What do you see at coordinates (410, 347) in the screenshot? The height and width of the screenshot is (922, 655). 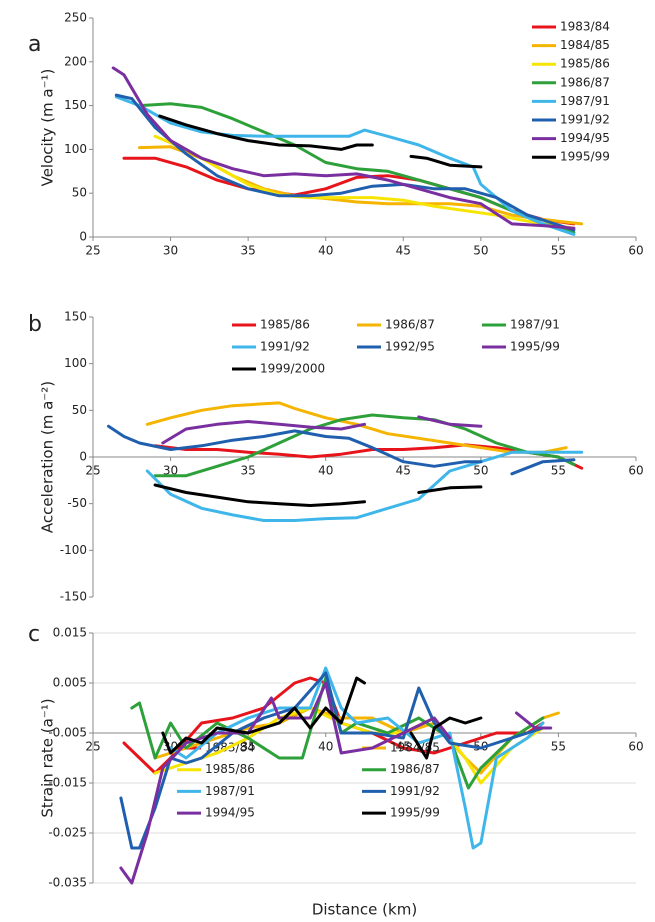 I see `legend-label: 1992/95` at bounding box center [410, 347].